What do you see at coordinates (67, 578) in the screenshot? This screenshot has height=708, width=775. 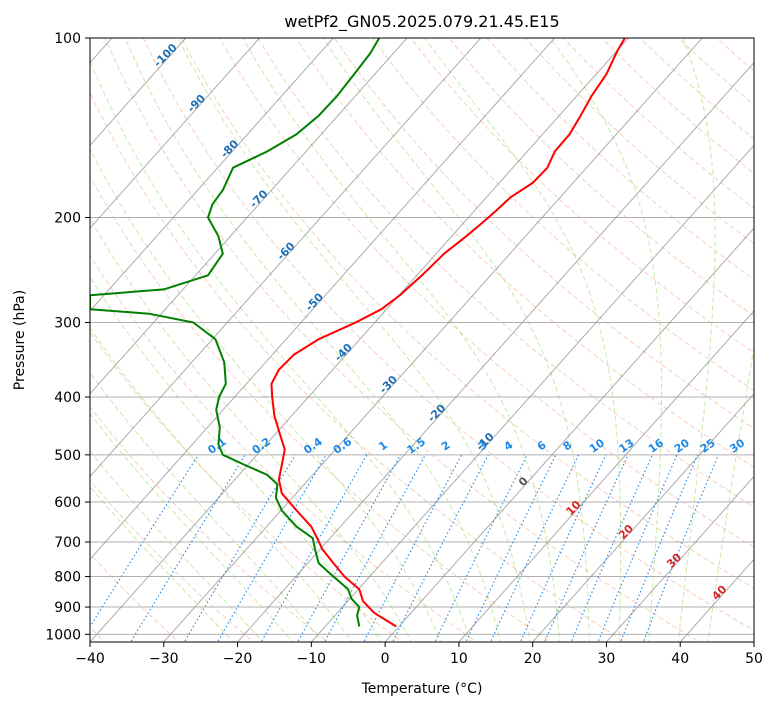 I see `y-tick-label: 800` at bounding box center [67, 578].